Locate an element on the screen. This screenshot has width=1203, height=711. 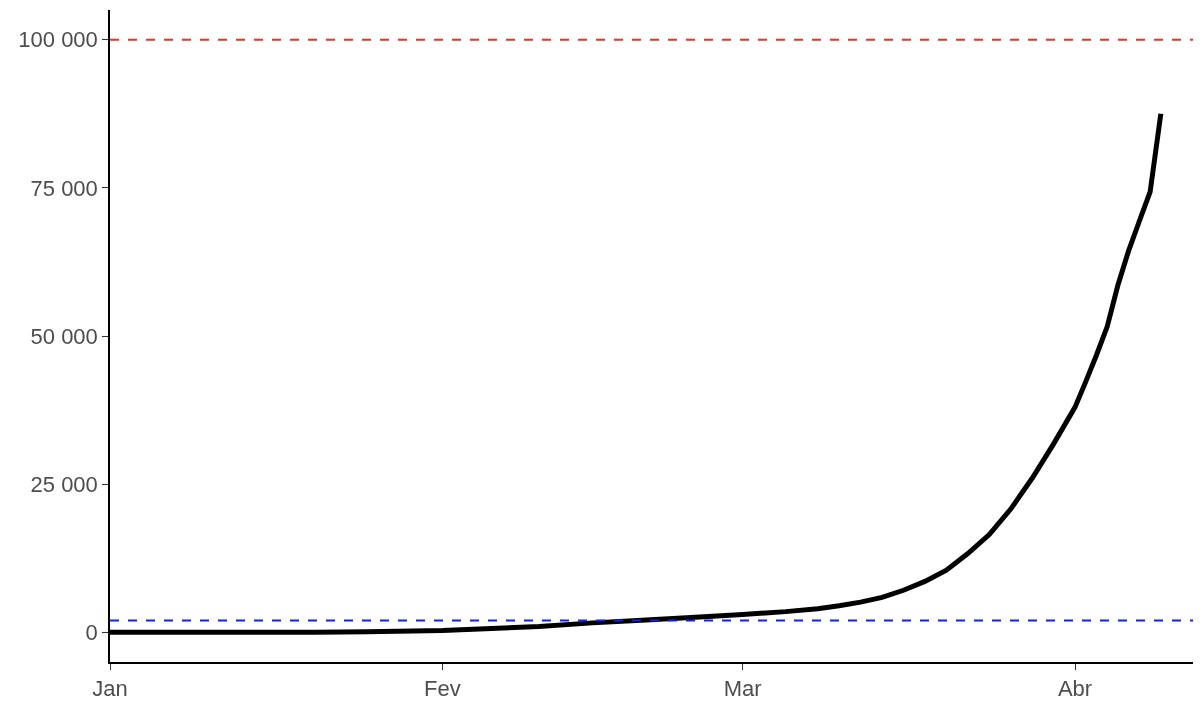
y-tick-label: 50 000 is located at coordinates (64, 336).